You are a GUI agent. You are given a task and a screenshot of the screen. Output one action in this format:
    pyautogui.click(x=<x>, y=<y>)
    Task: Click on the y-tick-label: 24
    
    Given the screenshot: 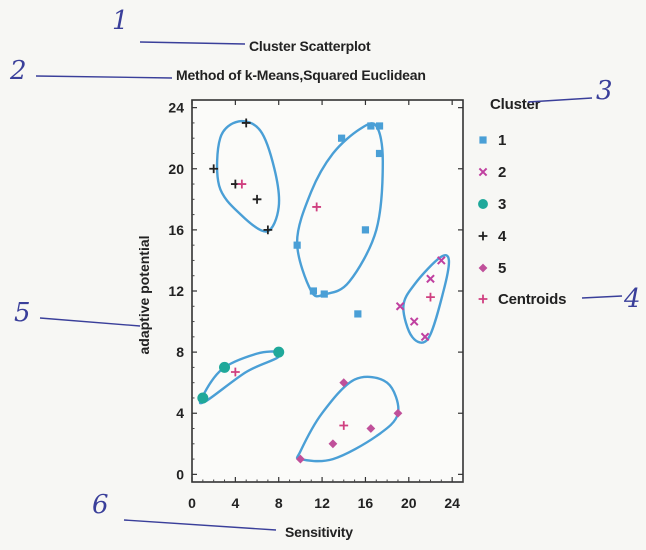 What is the action you would take?
    pyautogui.click(x=176, y=108)
    